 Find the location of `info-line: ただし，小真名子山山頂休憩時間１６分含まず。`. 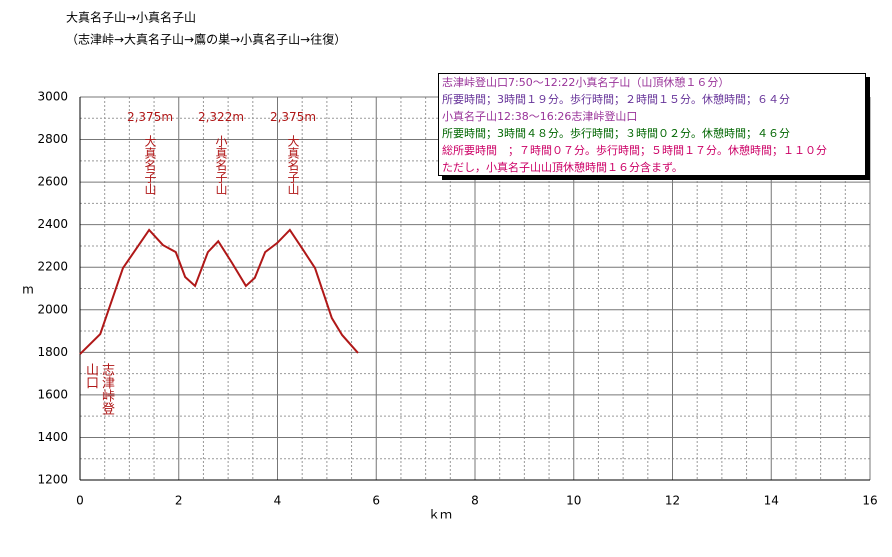

info-line: ただし，小真名子山山頂休憩時間１６分含まず。 is located at coordinates (562, 167).